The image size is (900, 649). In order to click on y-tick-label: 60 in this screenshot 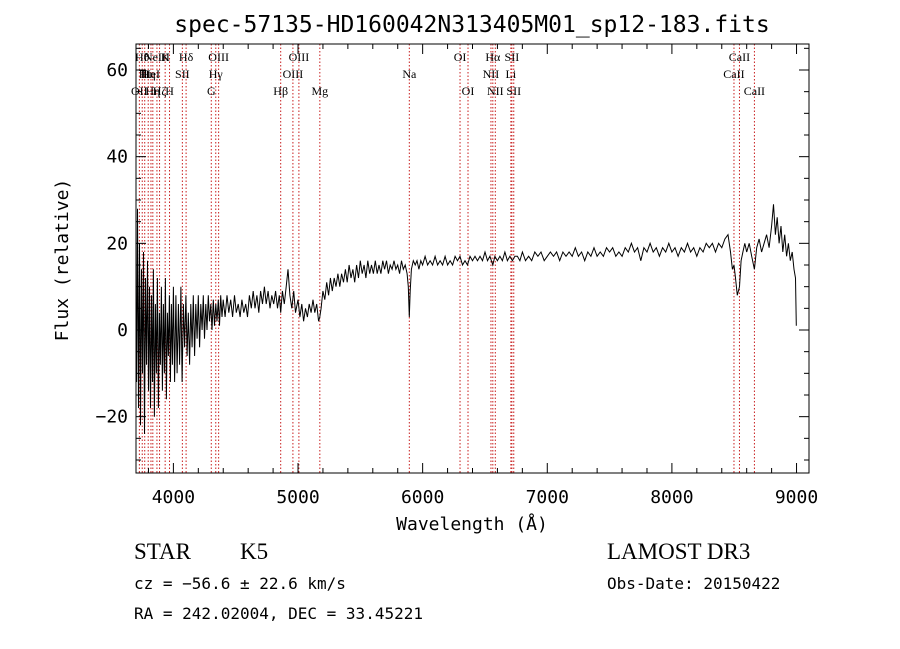, I will do `click(117, 70)`.